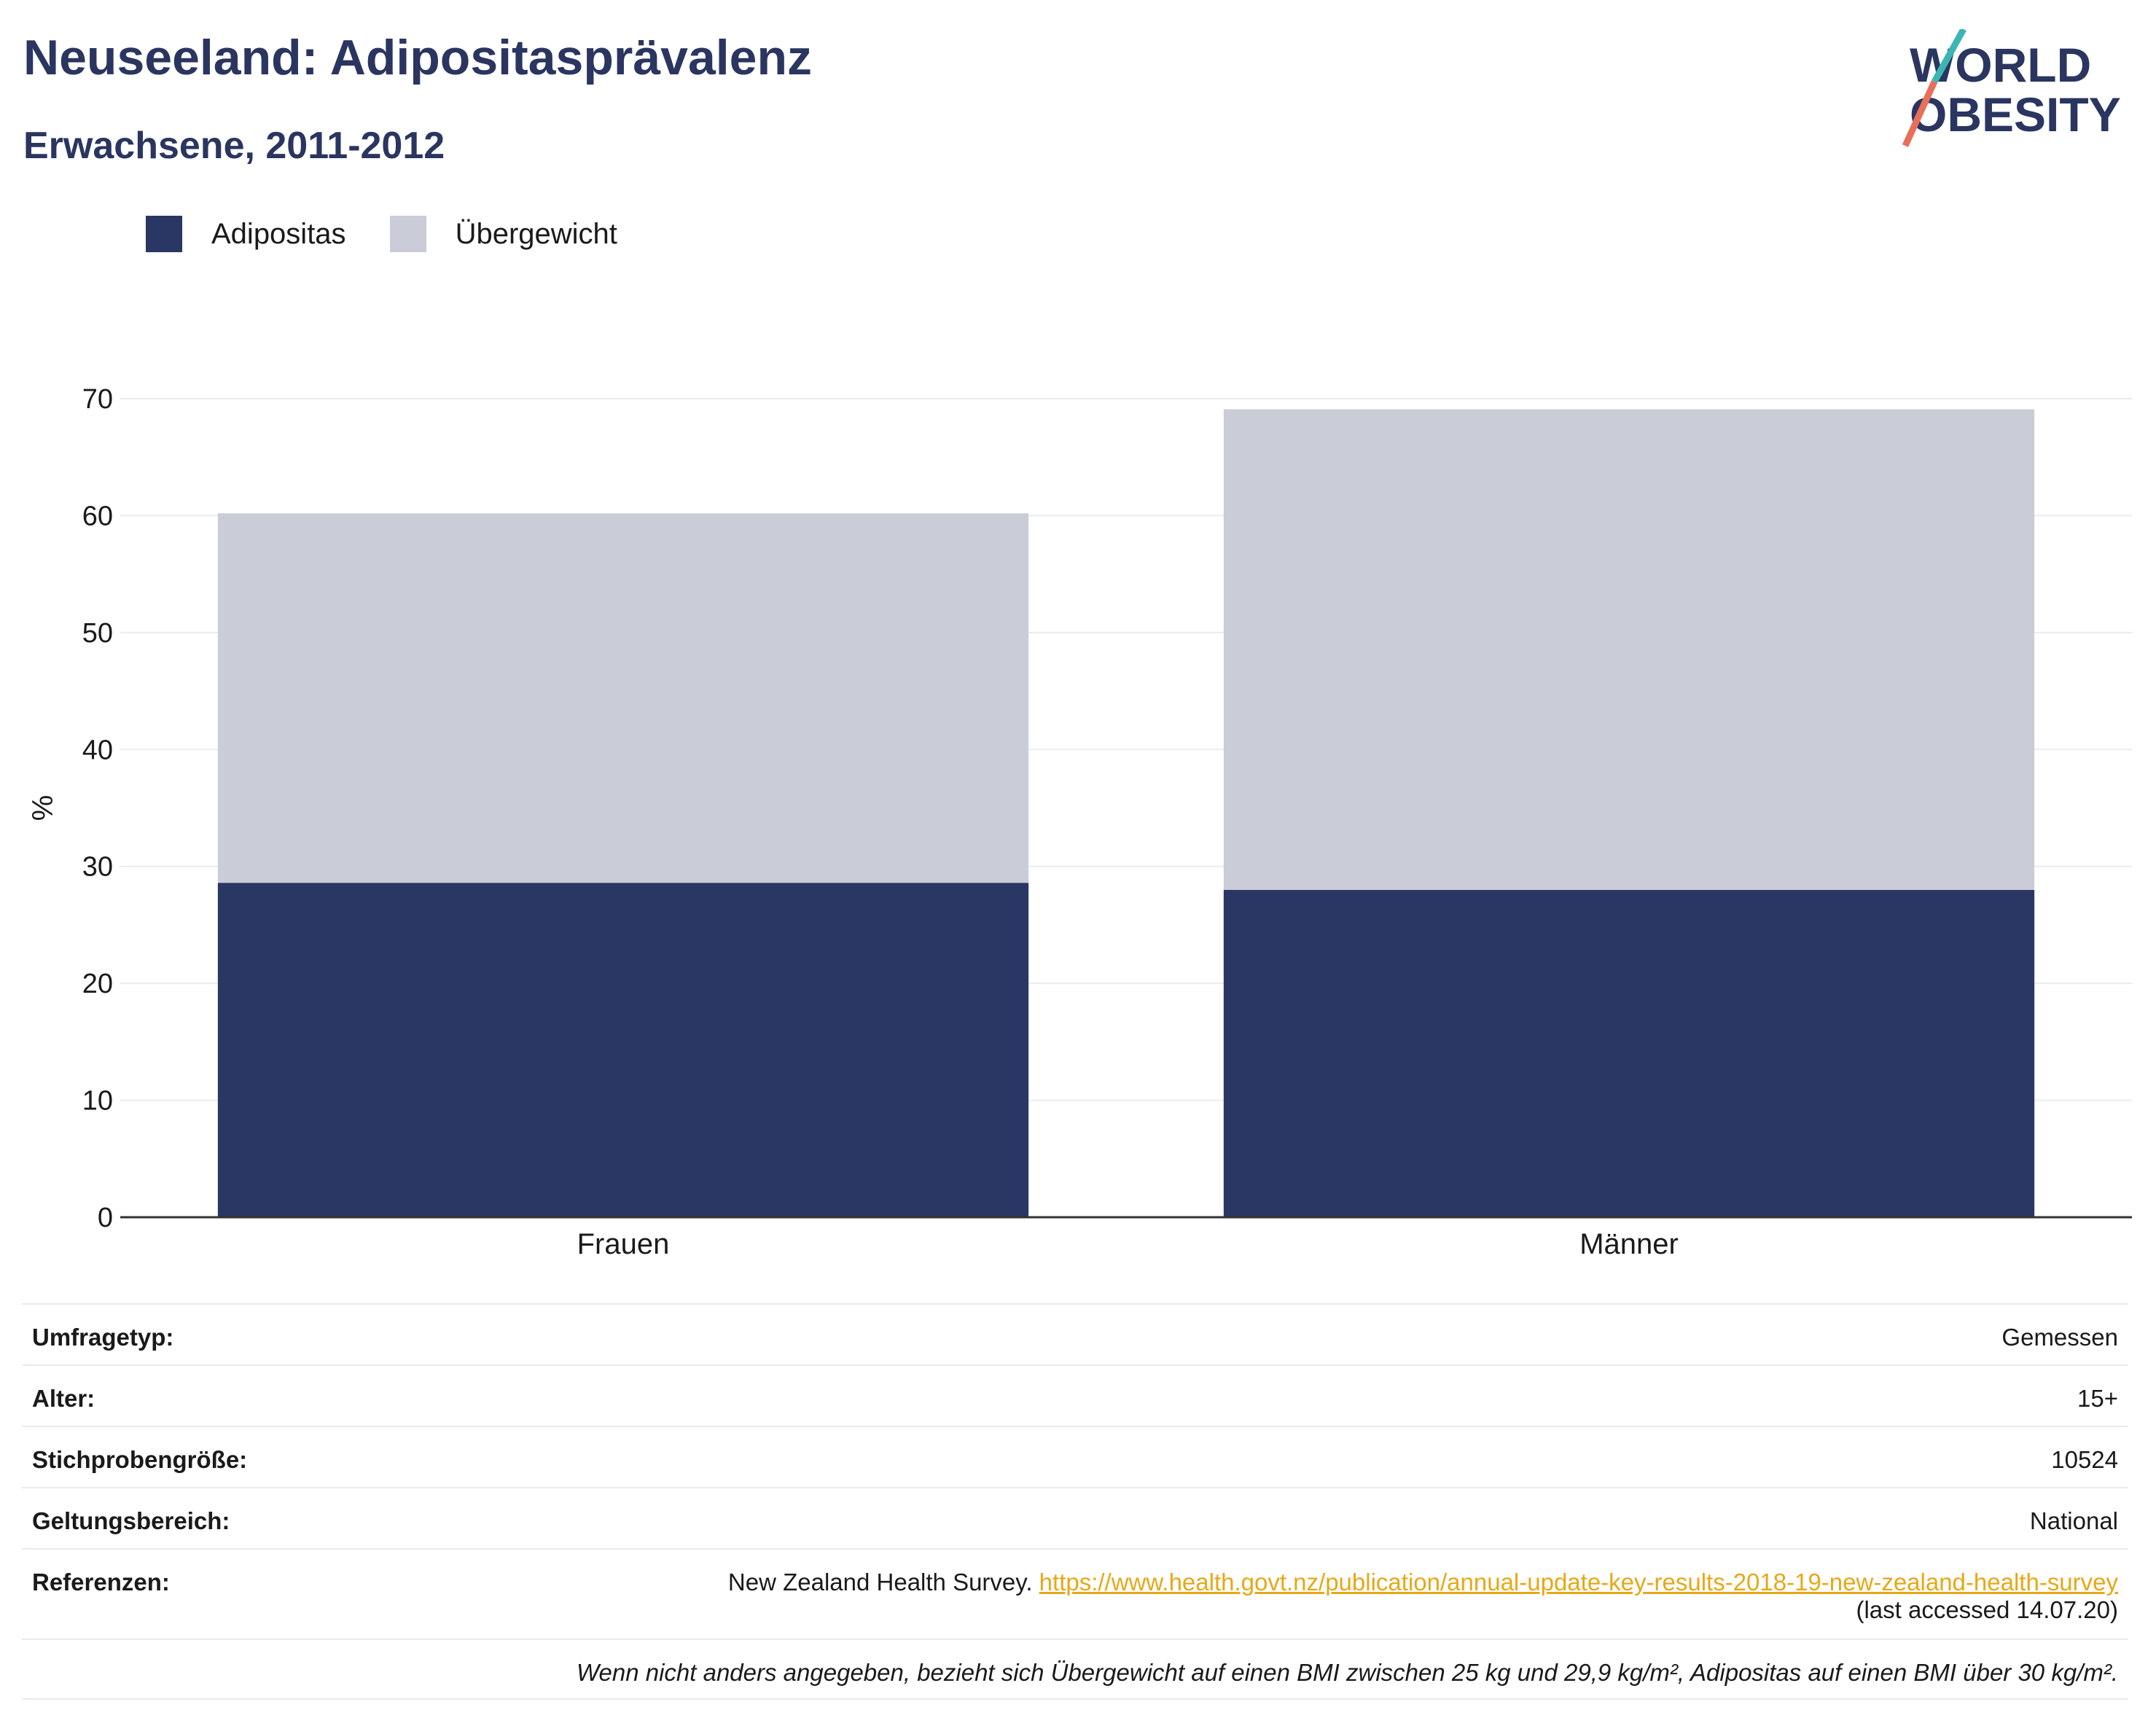 Image resolution: width=2156 pixels, height=1734 pixels. What do you see at coordinates (101, 1582) in the screenshot?
I see `references-label: Referenzen:` at bounding box center [101, 1582].